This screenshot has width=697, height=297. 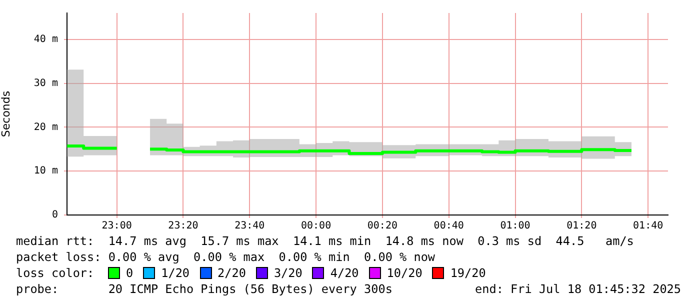 What do you see at coordinates (130, 273) in the screenshot?
I see `legend-label: 0` at bounding box center [130, 273].